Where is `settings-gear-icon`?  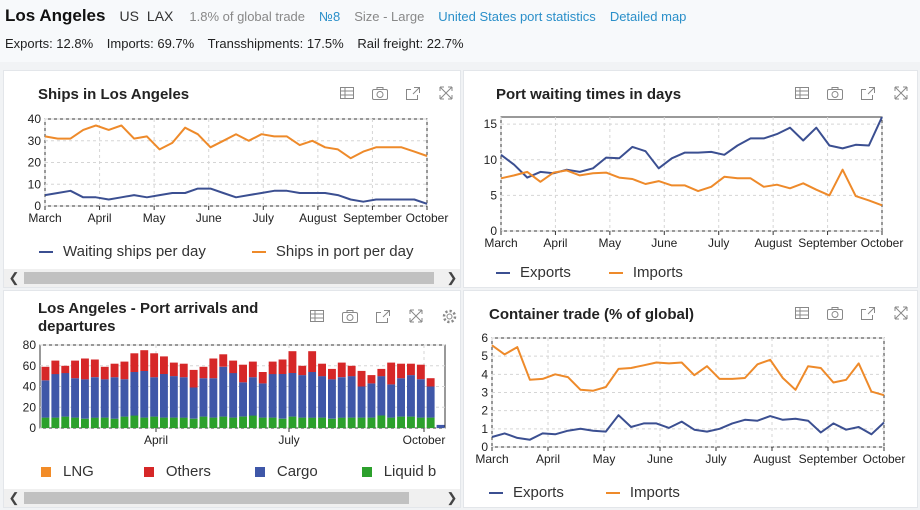 settings-gear-icon is located at coordinates (449, 316).